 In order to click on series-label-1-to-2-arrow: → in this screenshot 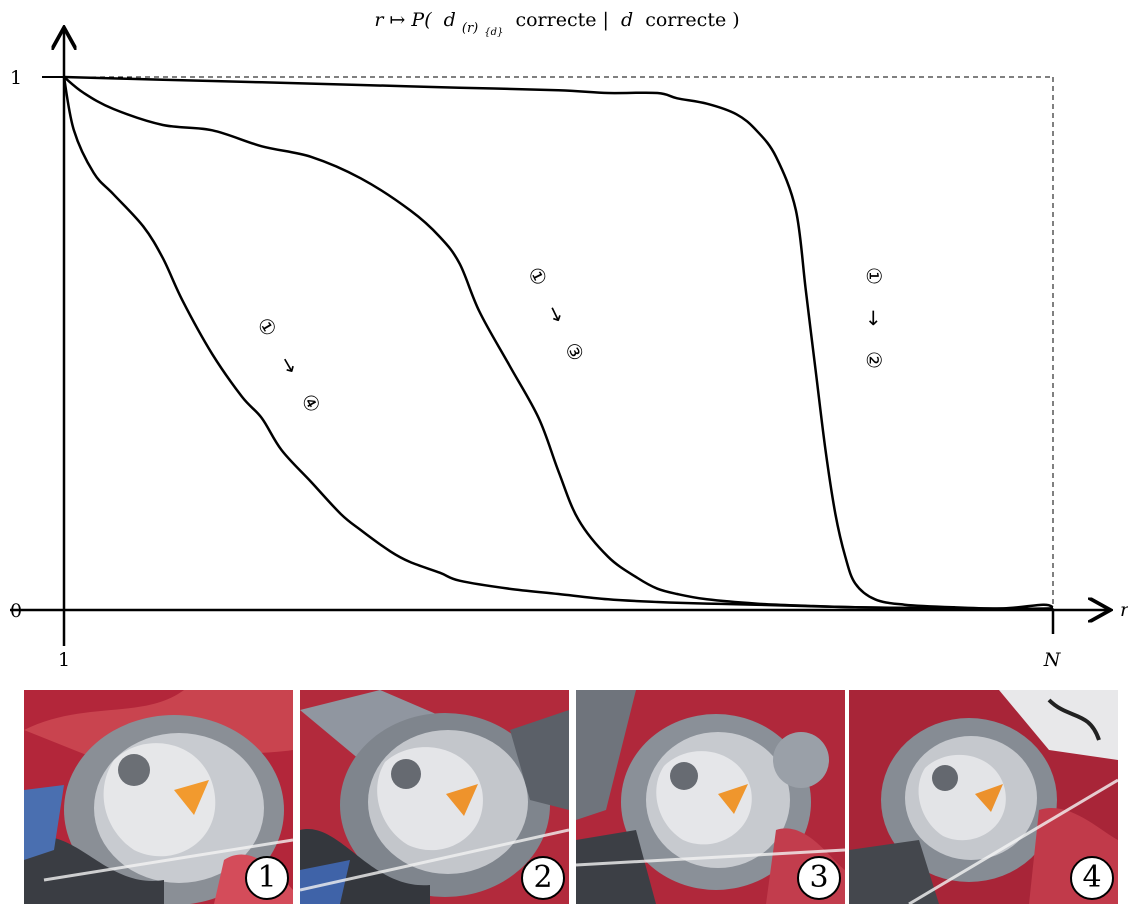, I will do `click(874, 318)`.